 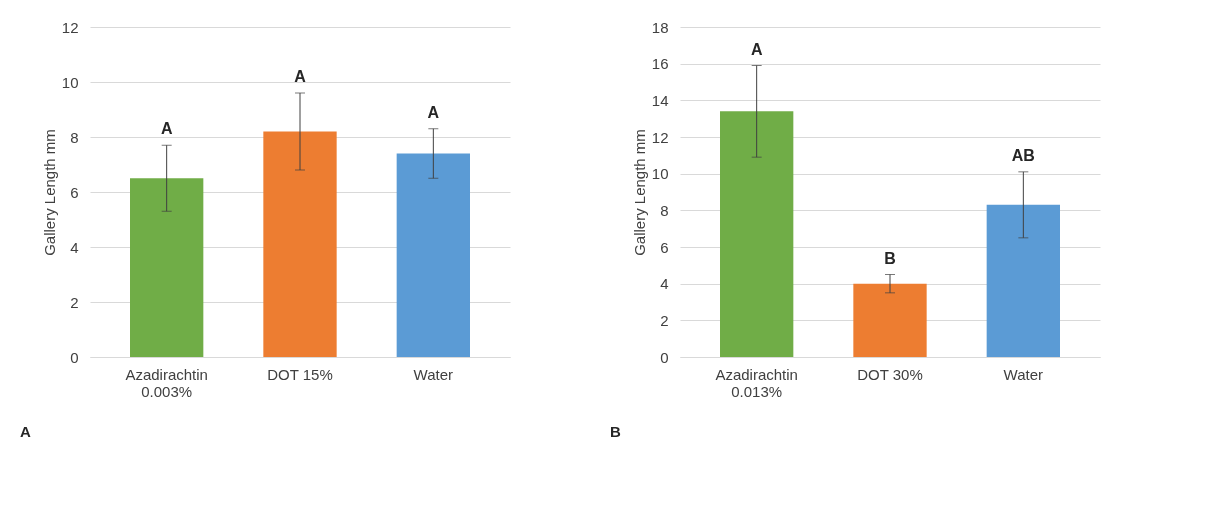 What do you see at coordinates (890, 258) in the screenshot?
I see `annotation: B` at bounding box center [890, 258].